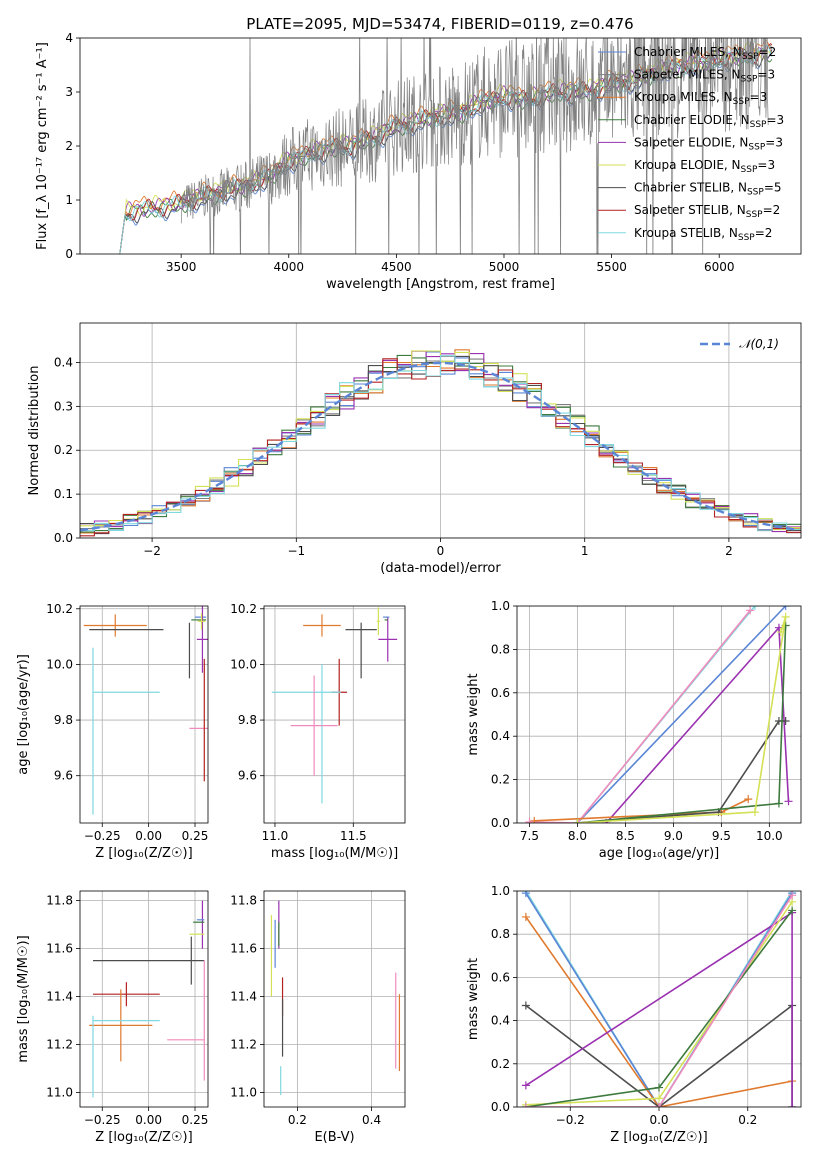 The width and height of the screenshot is (819, 1170). I want to click on y-tick-label: 1, so click(69, 200).